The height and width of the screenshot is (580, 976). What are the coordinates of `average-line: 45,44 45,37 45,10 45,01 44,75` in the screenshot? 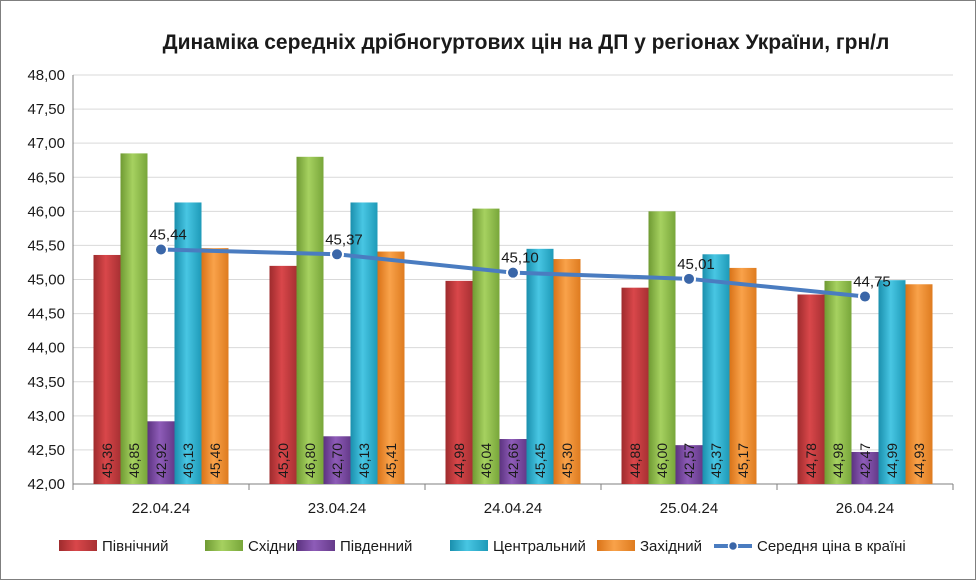 It's located at (520, 265).